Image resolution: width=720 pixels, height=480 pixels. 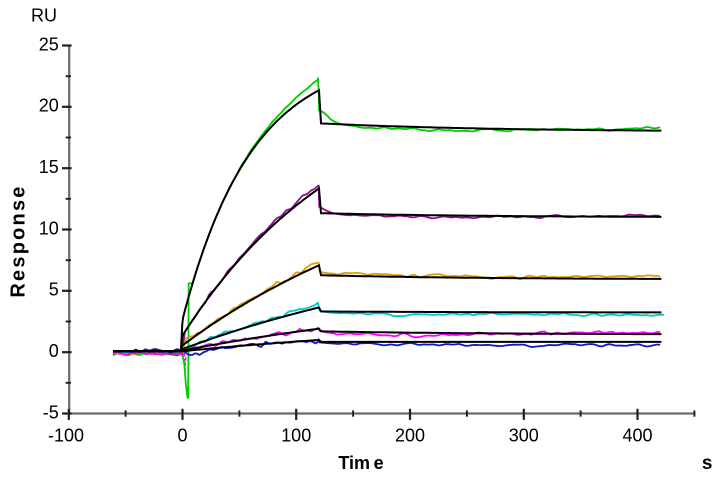 I want to click on svg-text: 15, so click(x=49, y=167).